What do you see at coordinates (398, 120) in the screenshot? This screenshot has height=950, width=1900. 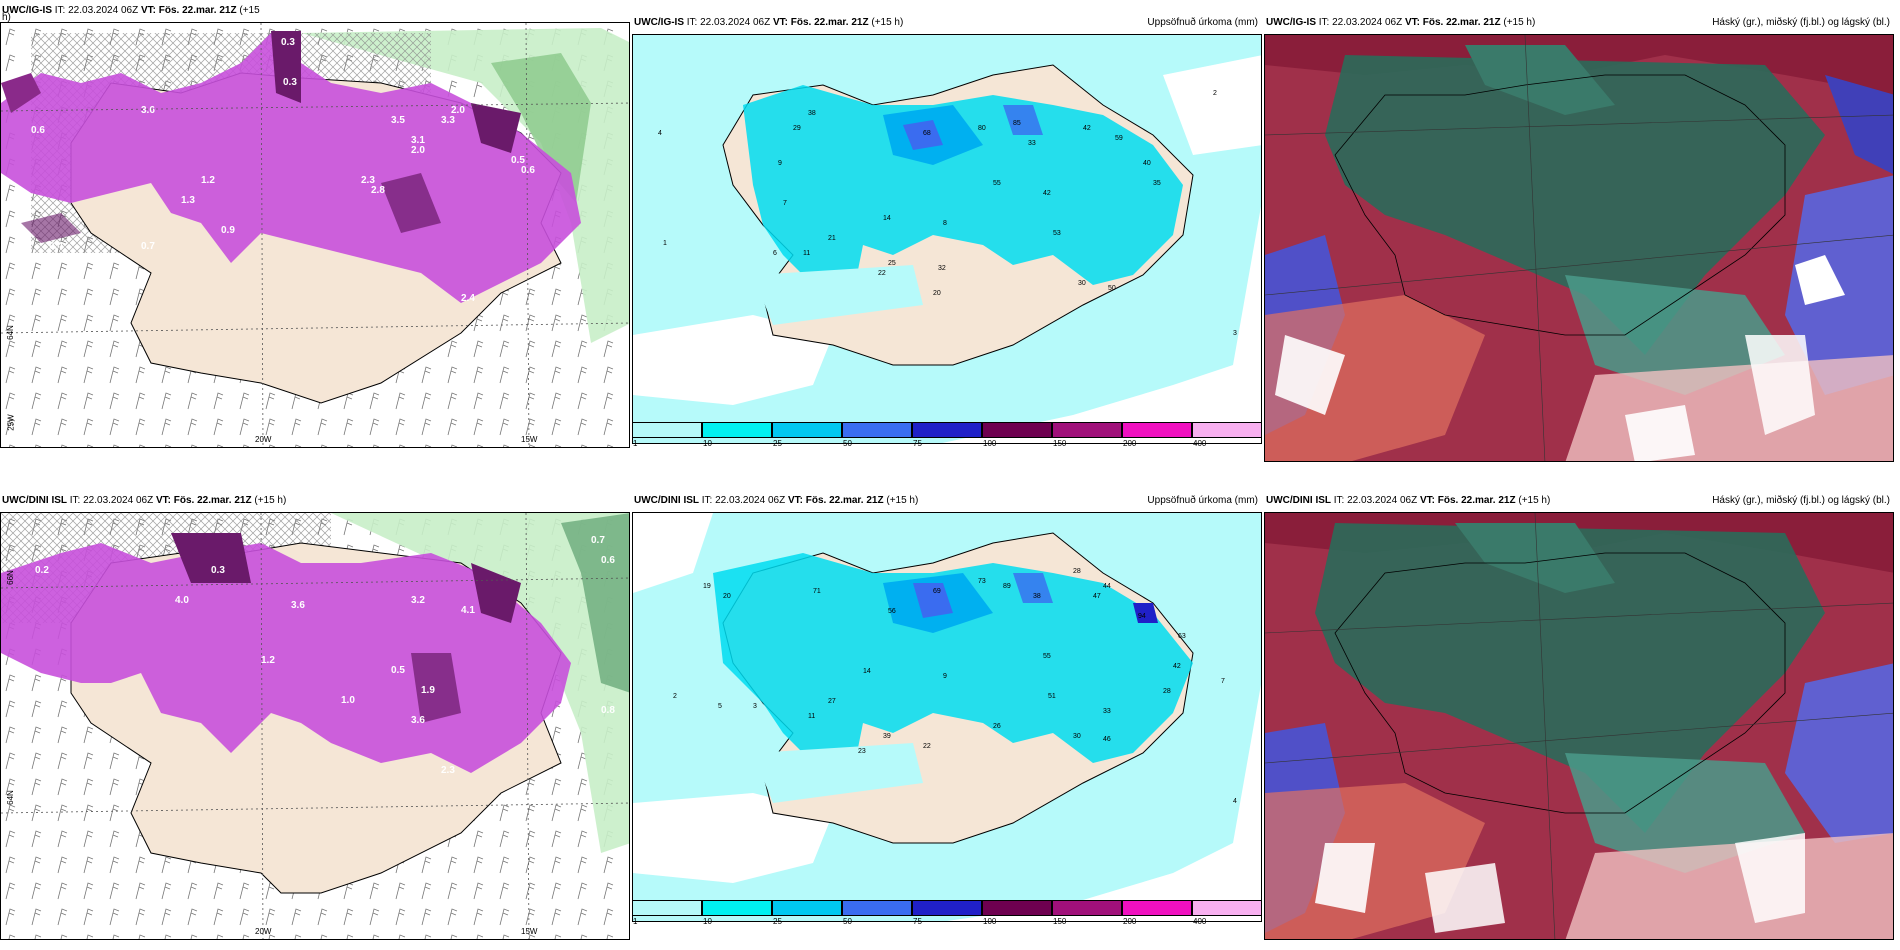 I see `label-17: 3.5` at bounding box center [398, 120].